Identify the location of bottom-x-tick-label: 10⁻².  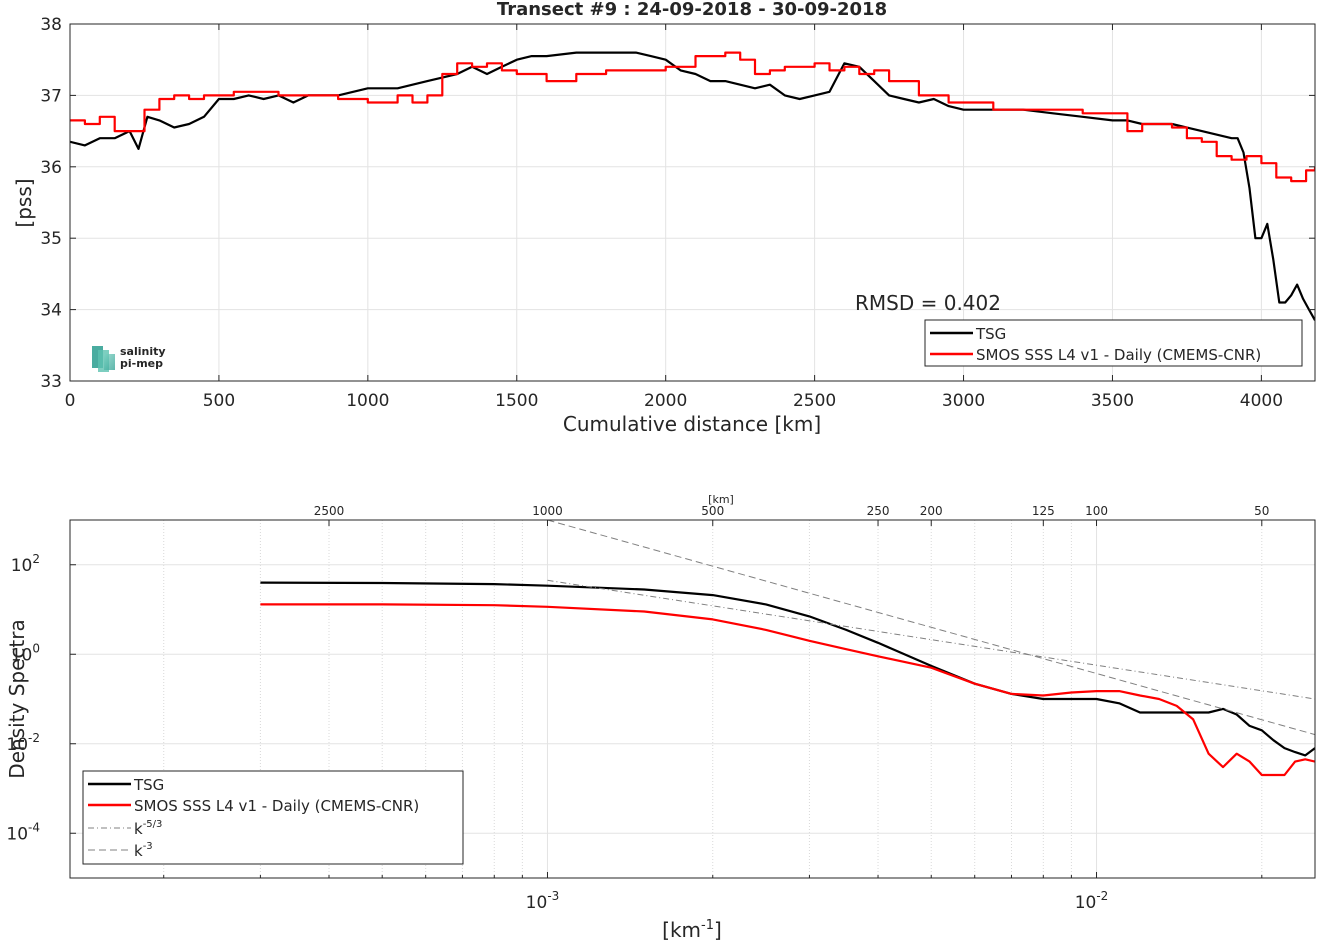
(1092, 901).